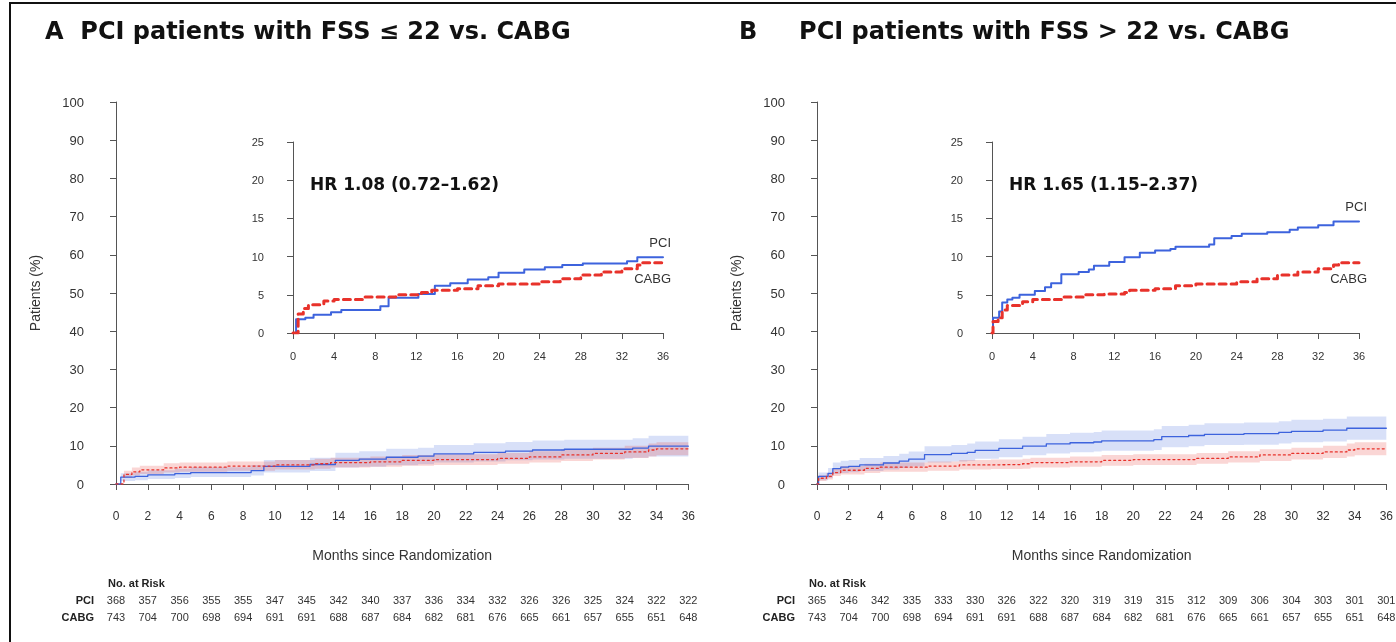  Describe the element at coordinates (1086, 600) in the screenshot. I see `text: PCI 365 346 342 335 333 330 326 322 320 319 319 315 312 309 306 304 303 301 301` at that location.